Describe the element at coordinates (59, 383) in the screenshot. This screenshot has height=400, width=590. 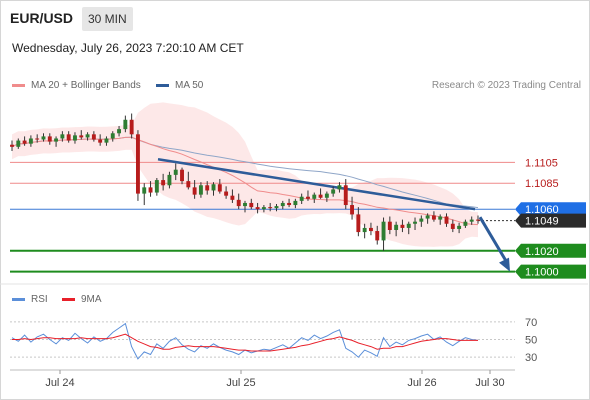
I see `x-tick-jul-24: Jul 24` at that location.